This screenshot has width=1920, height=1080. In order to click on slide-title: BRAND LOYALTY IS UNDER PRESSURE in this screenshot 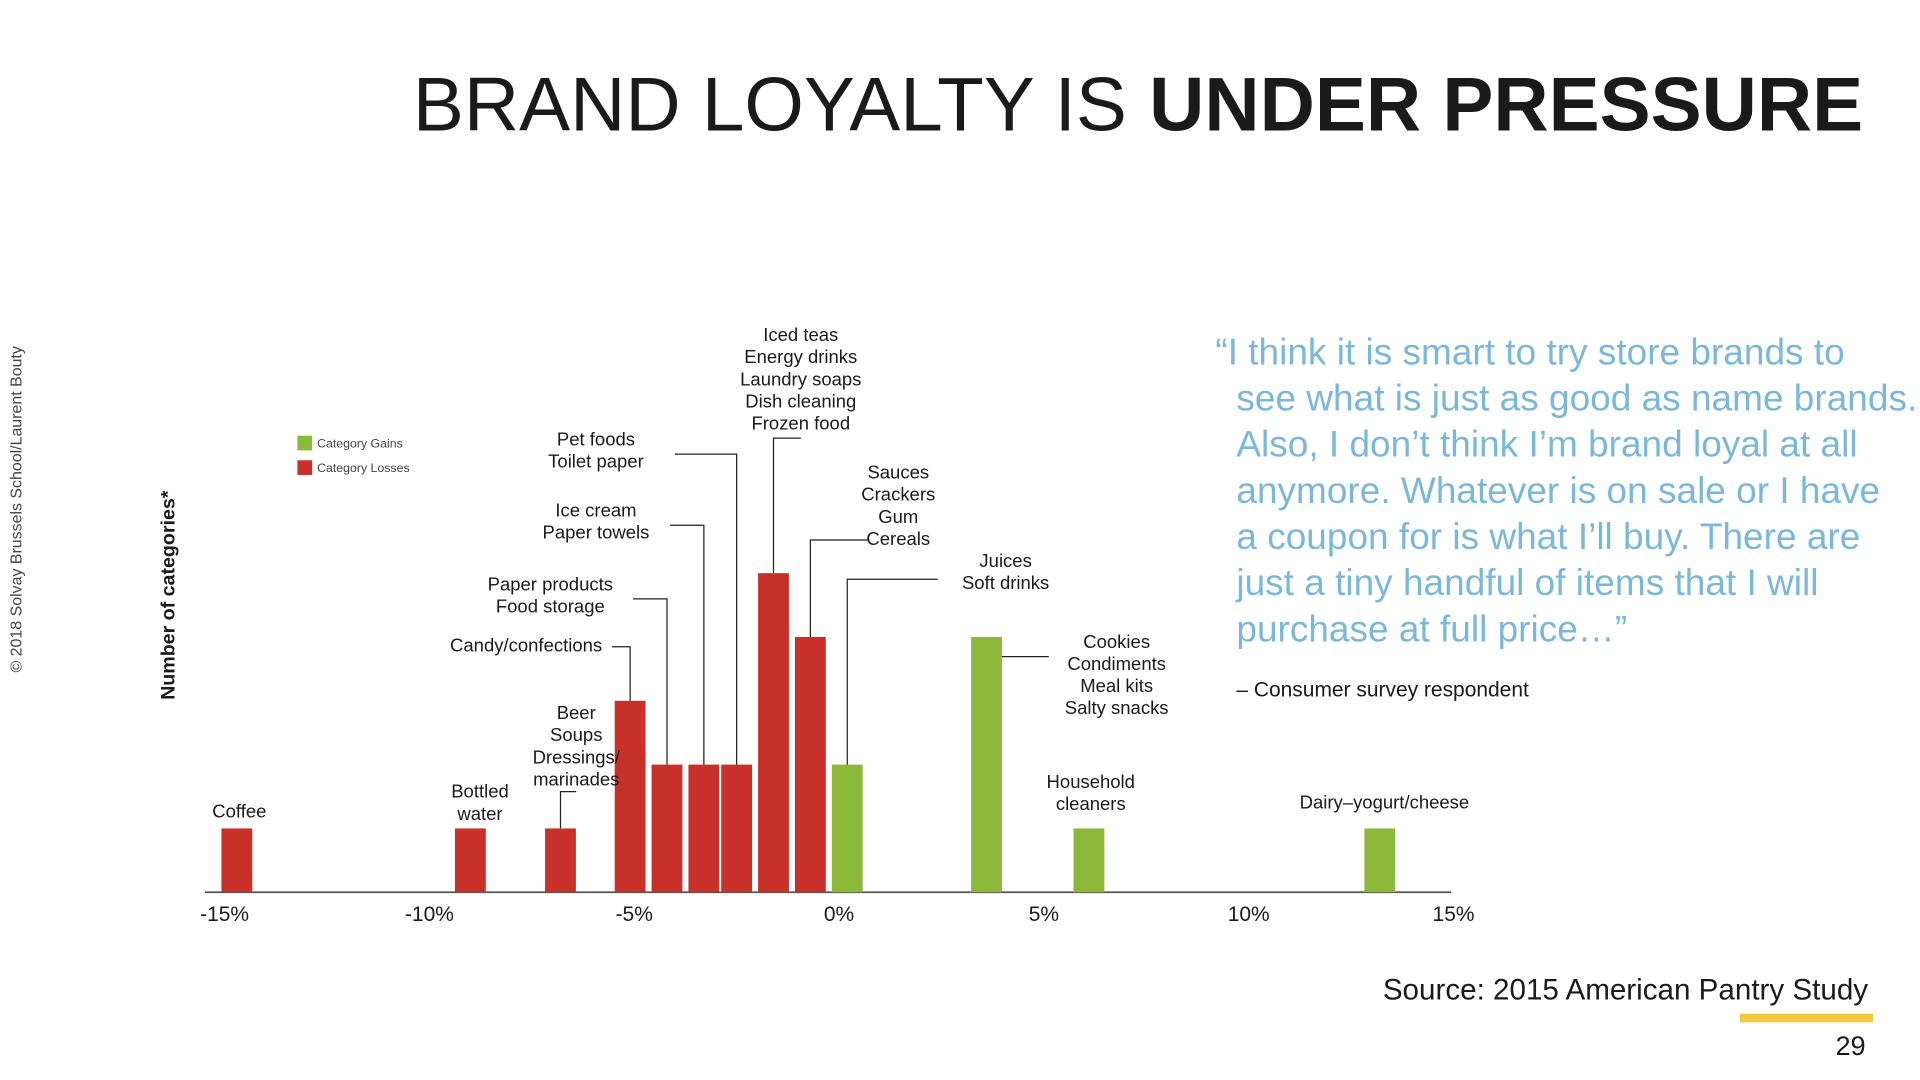, I will do `click(1138, 105)`.